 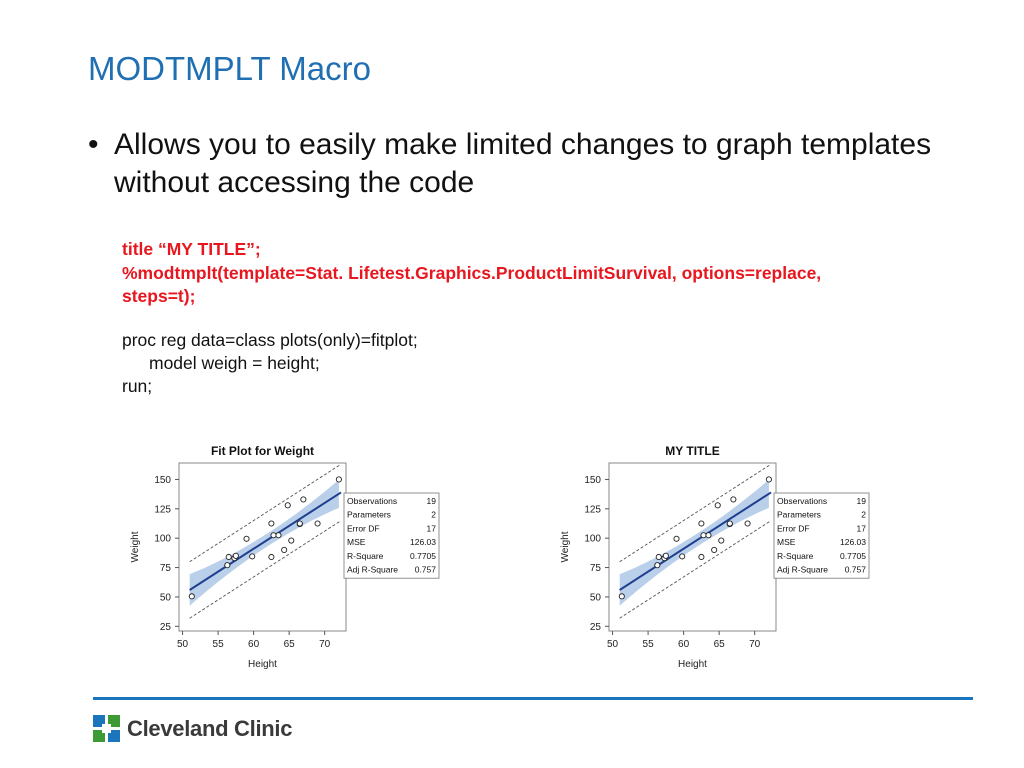 I want to click on code-line: steps=t);, so click(x=159, y=296).